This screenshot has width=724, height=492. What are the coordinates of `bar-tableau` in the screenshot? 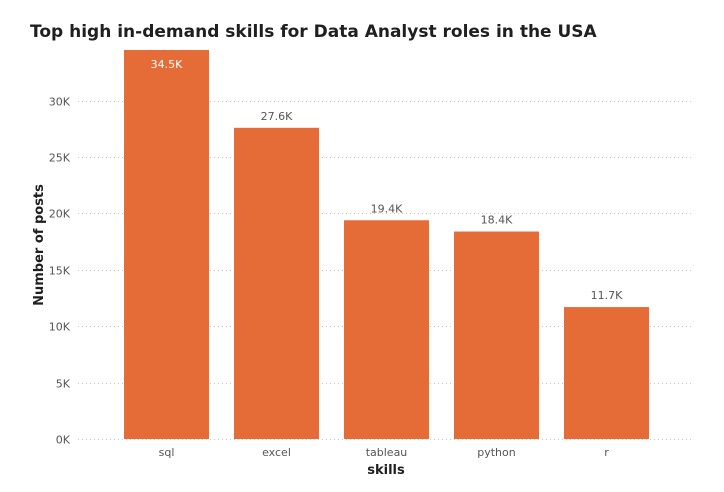 It's located at (386, 329).